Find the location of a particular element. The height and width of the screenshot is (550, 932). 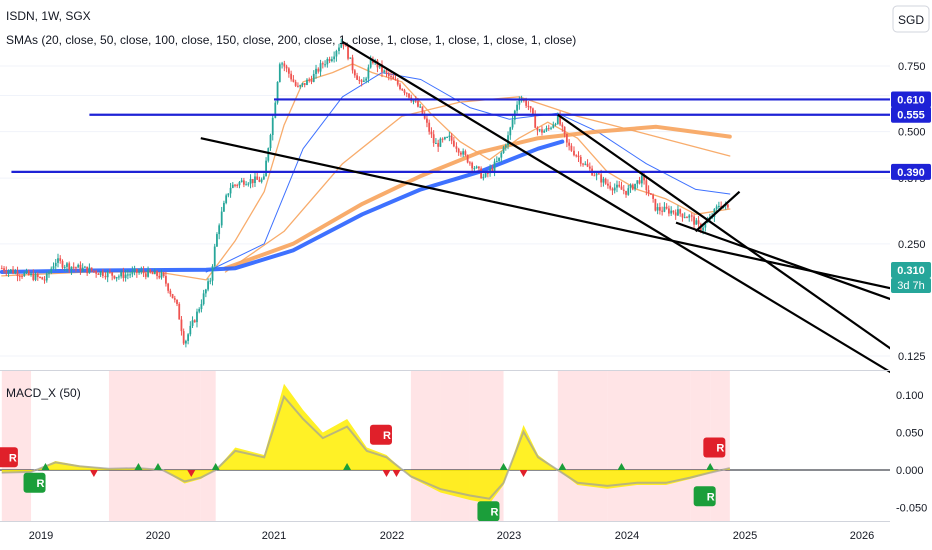

currency-label: SGD is located at coordinates (911, 20).